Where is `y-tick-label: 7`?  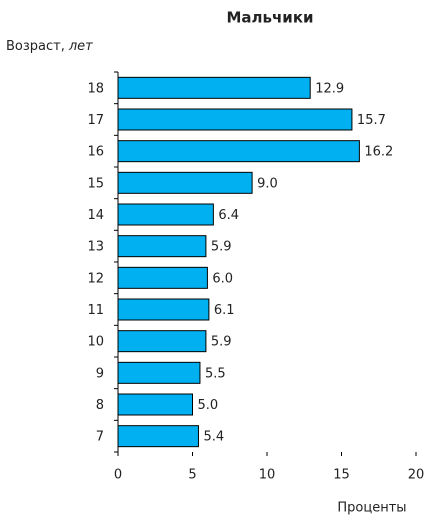
y-tick-label: 7 is located at coordinates (100, 437).